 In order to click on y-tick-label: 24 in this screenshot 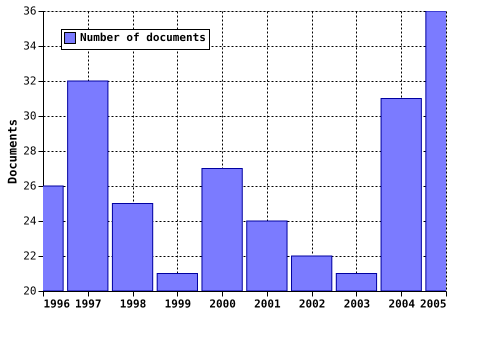, I will do `click(30, 221)`.